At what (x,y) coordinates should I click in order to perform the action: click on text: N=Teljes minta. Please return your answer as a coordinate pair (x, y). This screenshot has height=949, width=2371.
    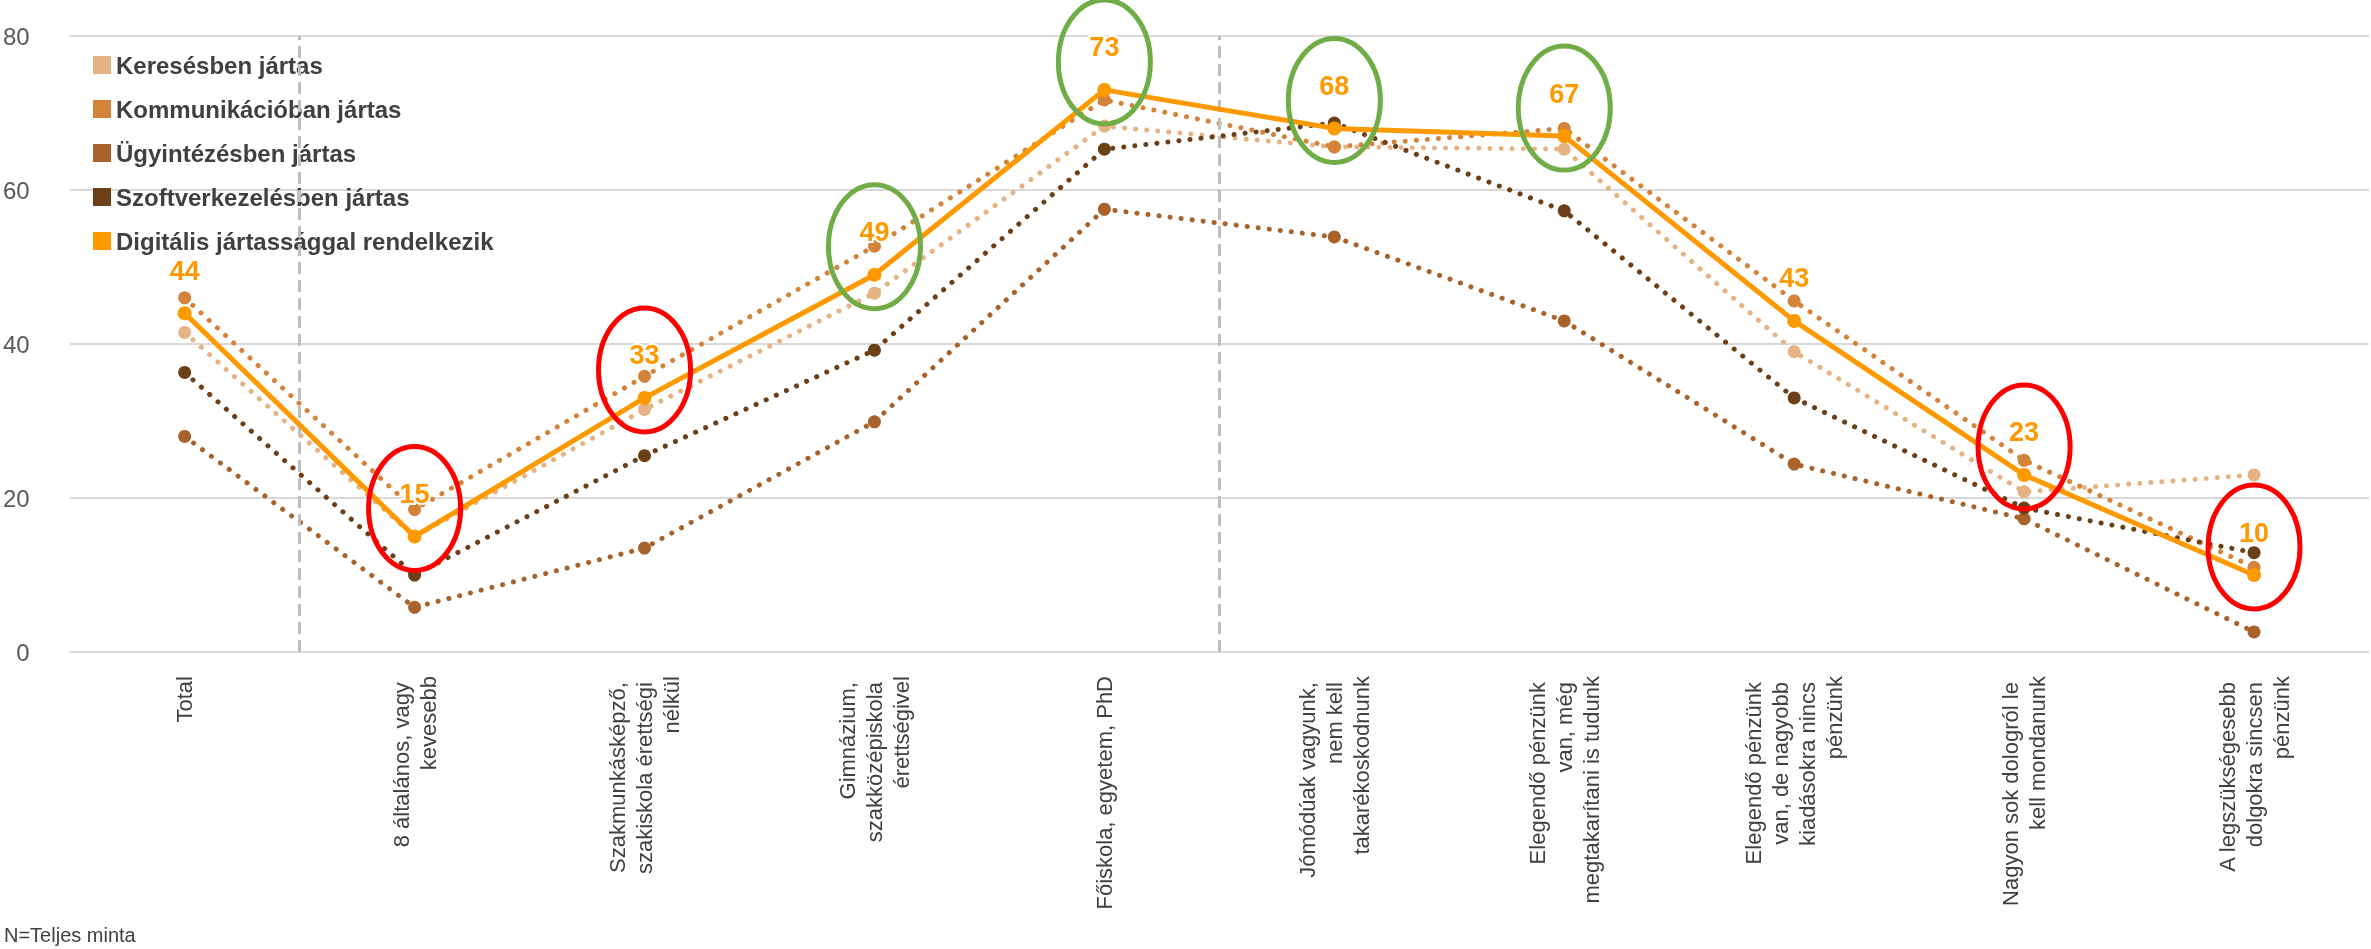
    Looking at the image, I should click on (70, 935).